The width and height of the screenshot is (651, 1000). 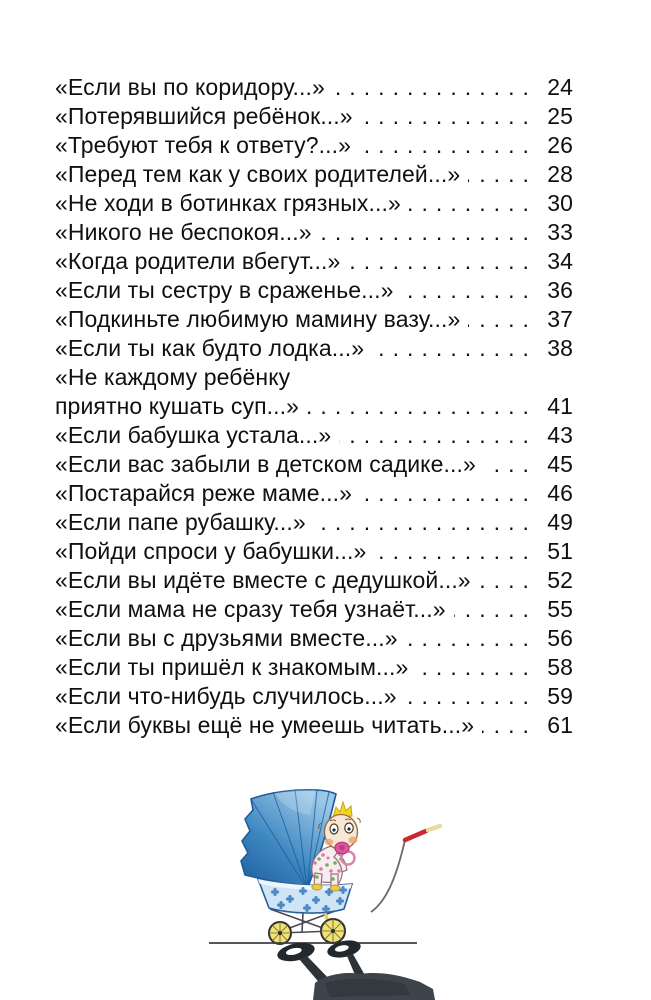 What do you see at coordinates (265, 464) in the screenshot?
I see `toc-entry-title: «Если вас забыли в детском садике...»` at bounding box center [265, 464].